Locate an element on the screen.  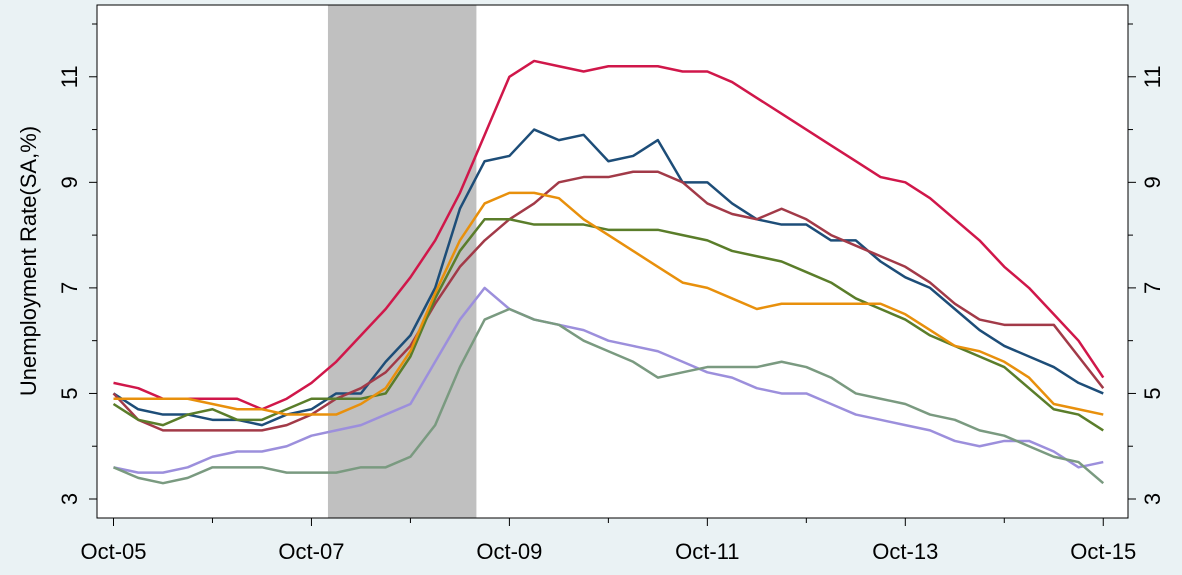
y-tick-label: 5 is located at coordinates (69, 393).